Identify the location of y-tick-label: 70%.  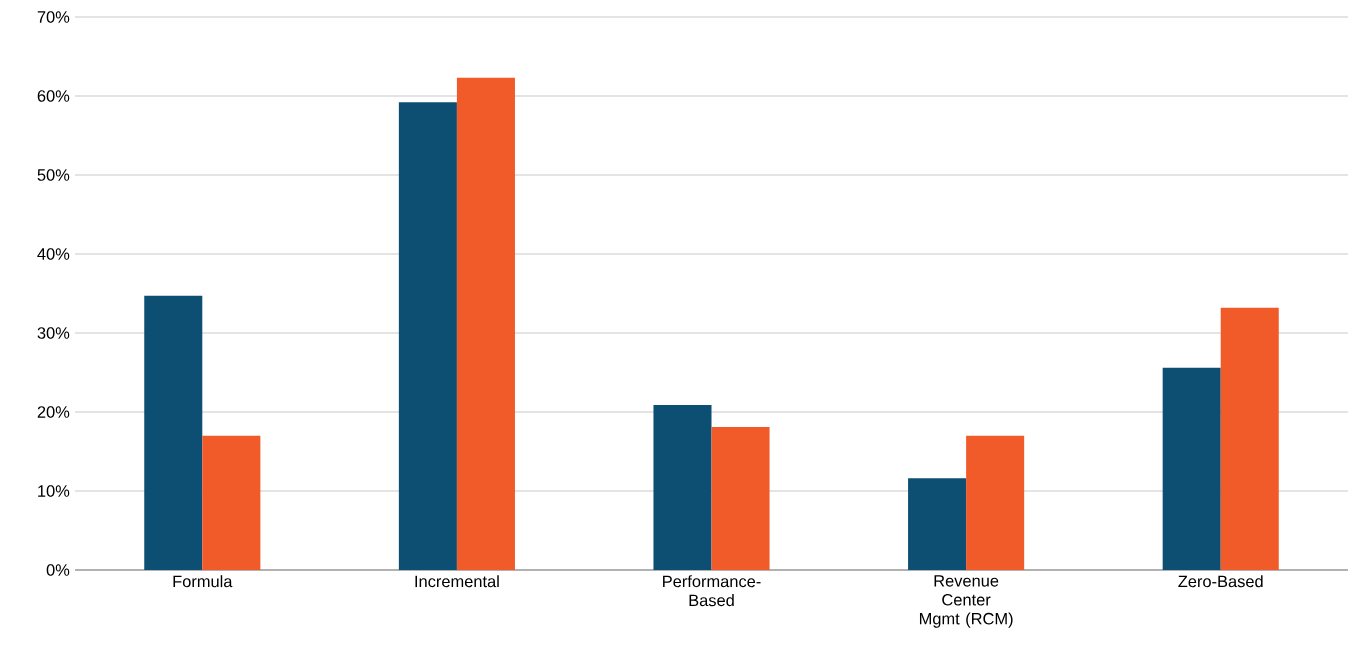
(53, 17).